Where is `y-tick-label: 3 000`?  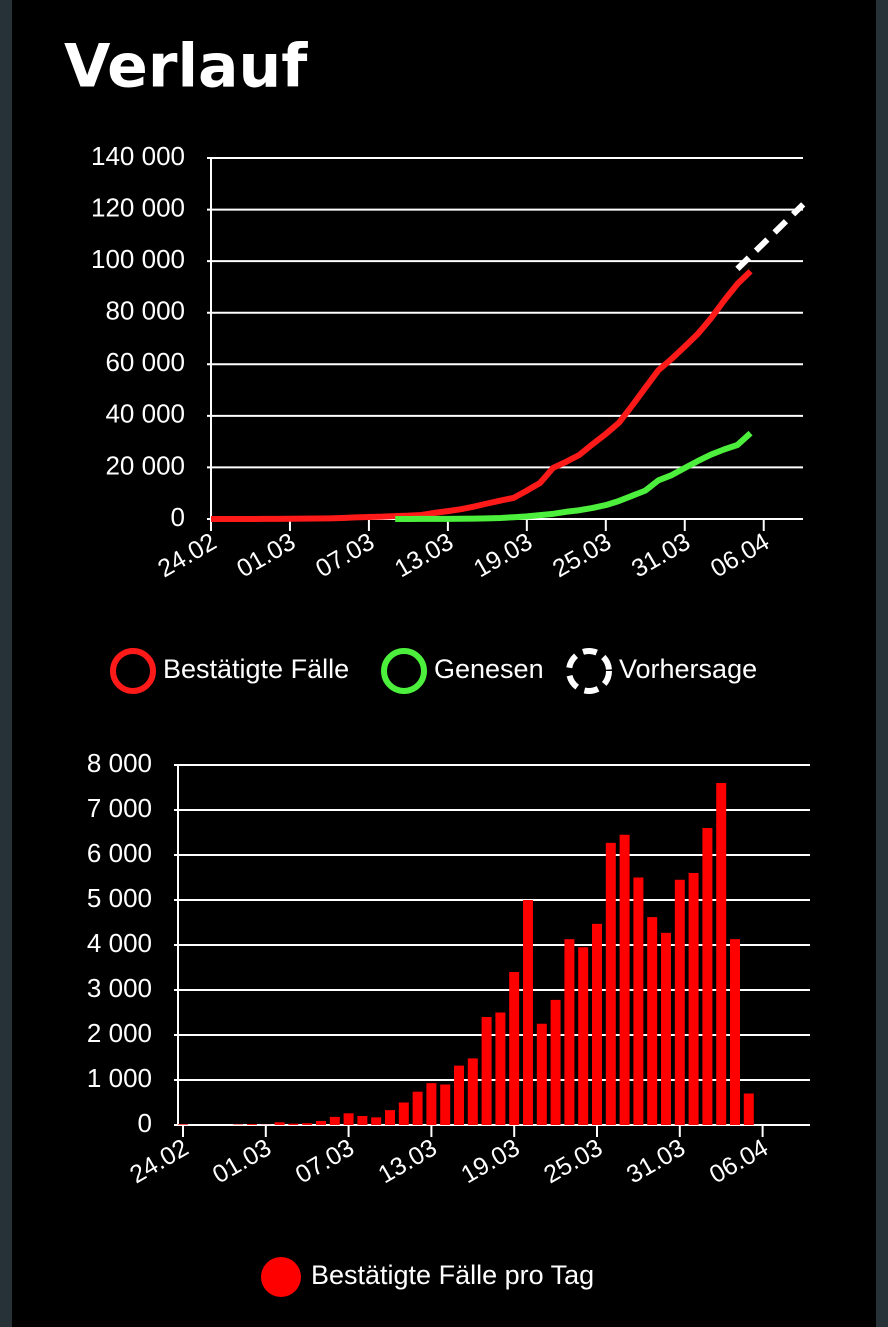 y-tick-label: 3 000 is located at coordinates (119, 988).